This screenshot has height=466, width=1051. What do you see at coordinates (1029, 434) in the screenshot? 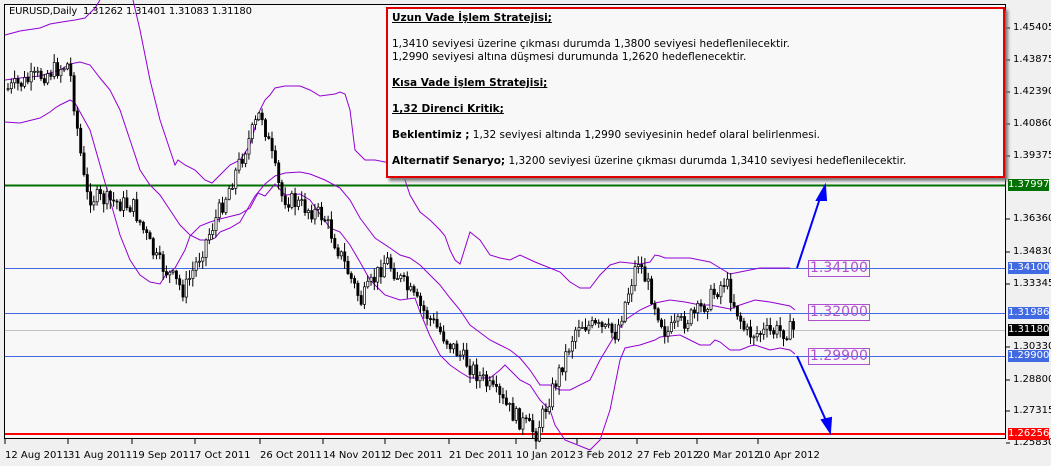
I see `price-tag-target-down: 1.26256` at bounding box center [1029, 434].